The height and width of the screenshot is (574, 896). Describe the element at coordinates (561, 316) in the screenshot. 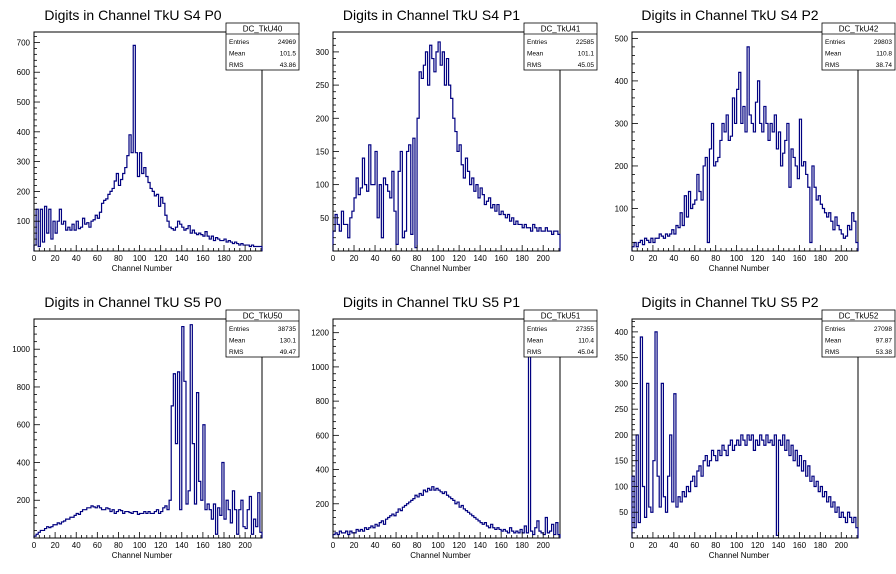

I see `stats-name: DC_TkU51` at that location.